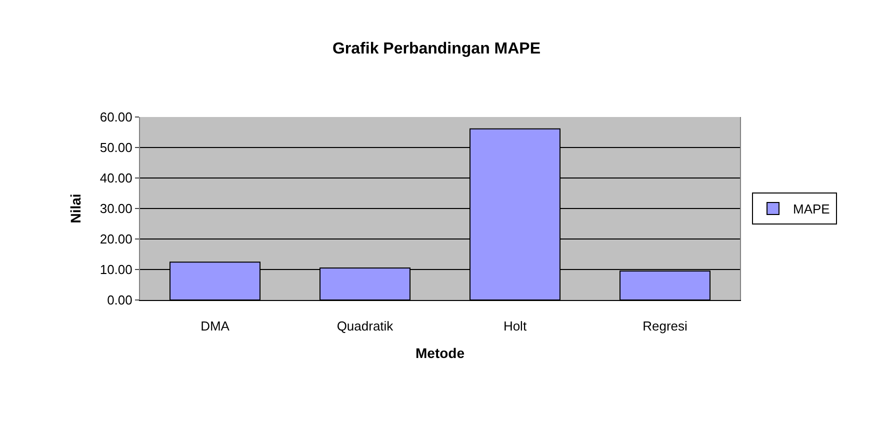  What do you see at coordinates (116, 208) in the screenshot?
I see `y-tick-label: 30.00` at bounding box center [116, 208].